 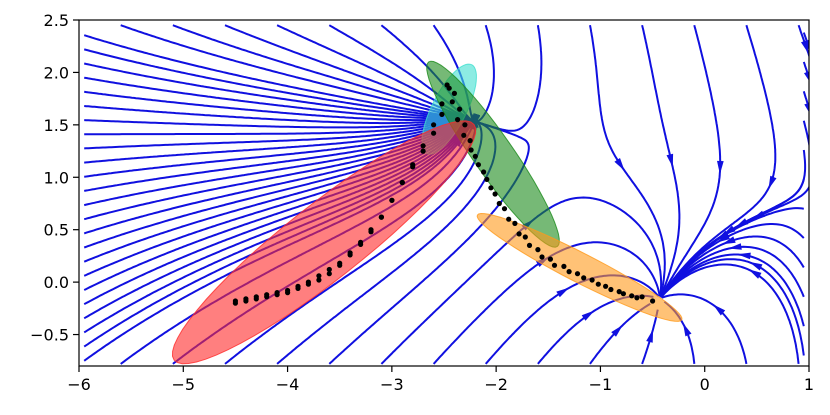 I want to click on x-axis: −6 −5 −4 −3 −2 −1 0 1, so click(x=440, y=380).